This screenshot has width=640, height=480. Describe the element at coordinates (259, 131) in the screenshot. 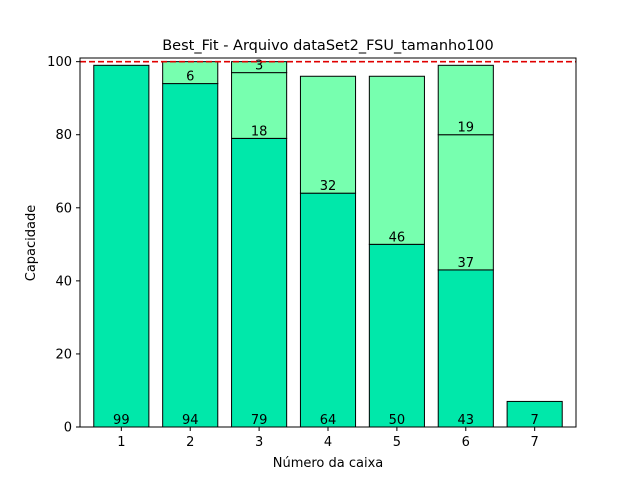

I see `segment-label-box-3-2: 18` at that location.